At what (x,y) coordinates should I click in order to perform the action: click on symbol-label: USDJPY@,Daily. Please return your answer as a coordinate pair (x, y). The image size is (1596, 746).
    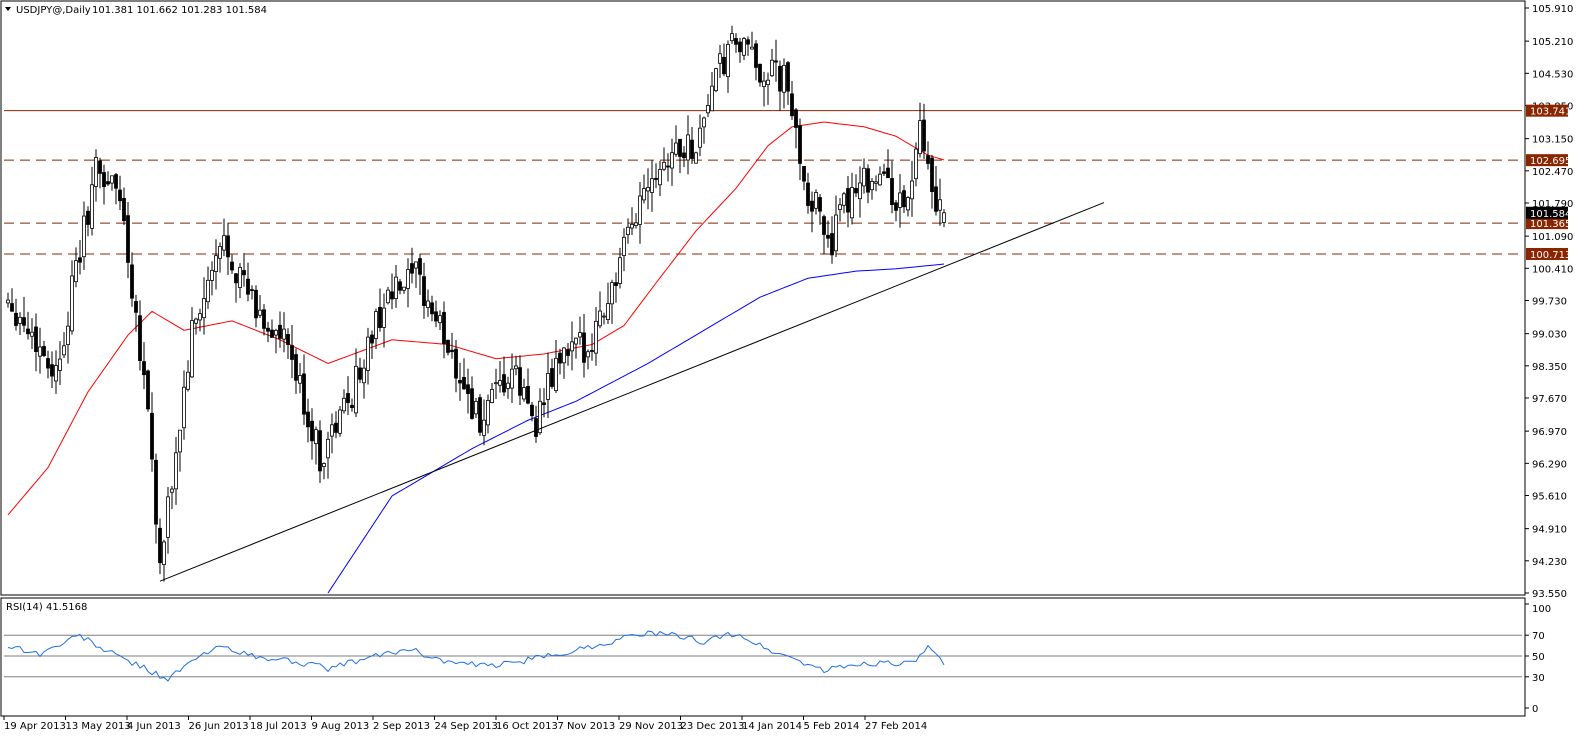
    Looking at the image, I should click on (53, 10).